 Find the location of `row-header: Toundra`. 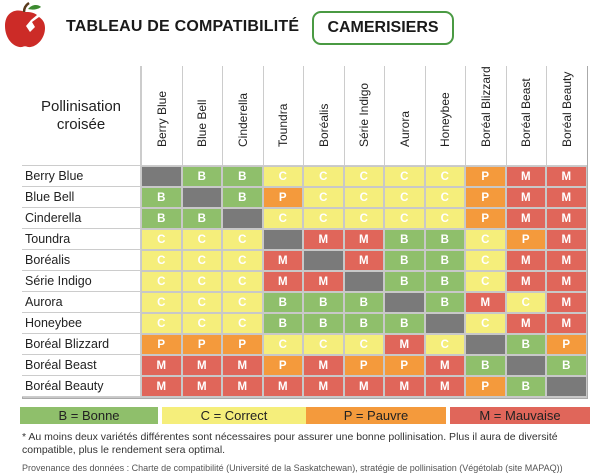

row-header: Toundra is located at coordinates (81, 239).